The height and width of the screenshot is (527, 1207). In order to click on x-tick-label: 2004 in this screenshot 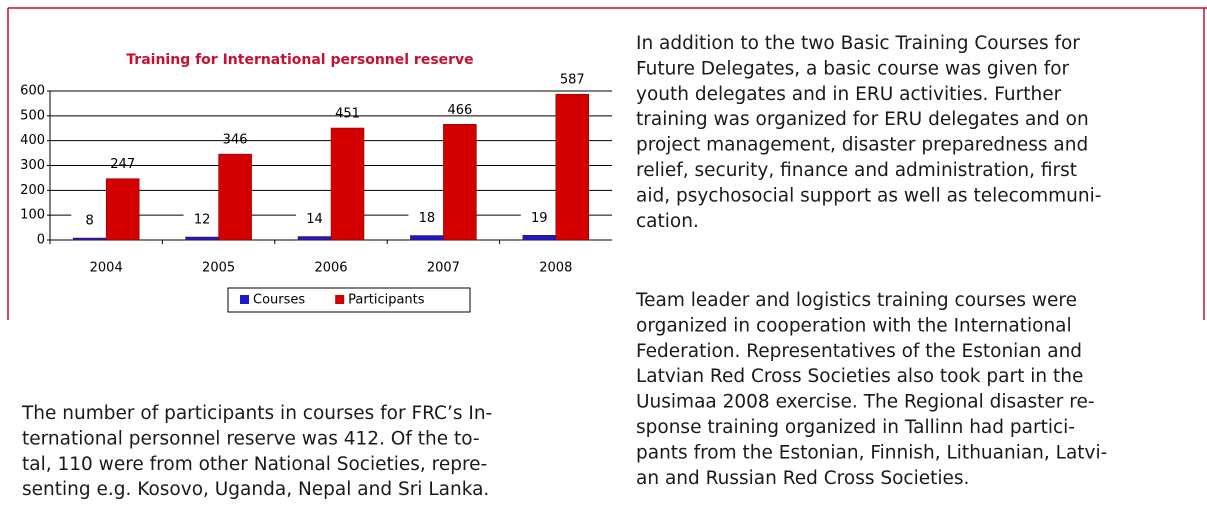, I will do `click(106, 268)`.